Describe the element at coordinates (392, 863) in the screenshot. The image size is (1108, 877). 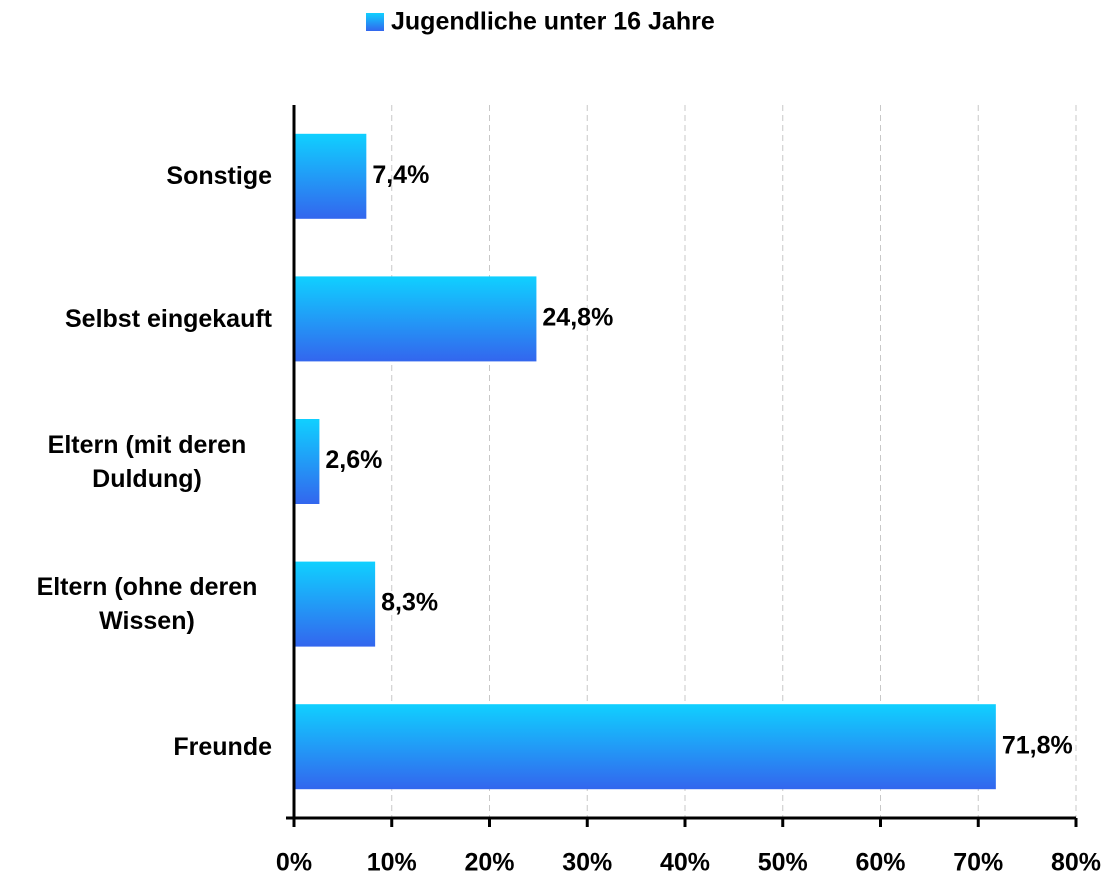
I see `x-tick-label: 10%` at that location.